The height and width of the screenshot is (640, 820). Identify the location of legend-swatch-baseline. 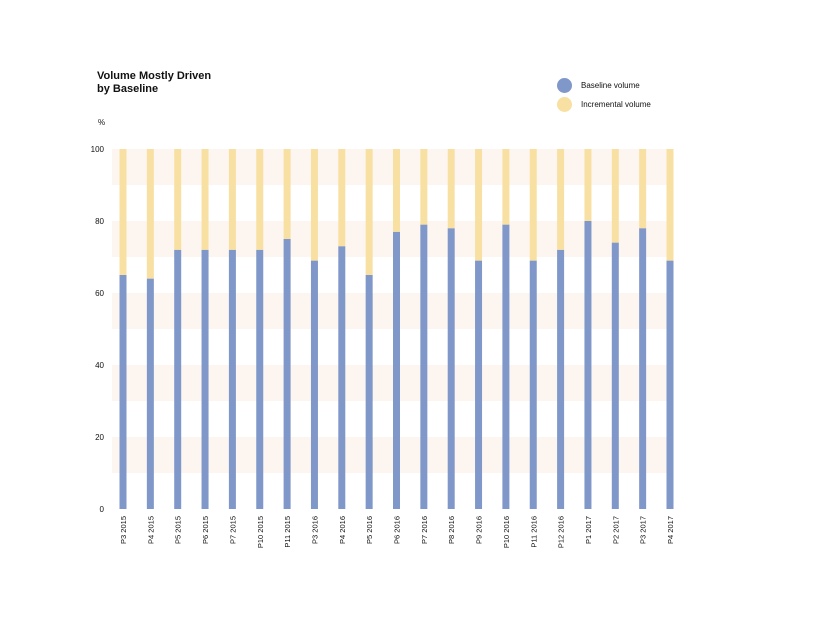
(564, 85).